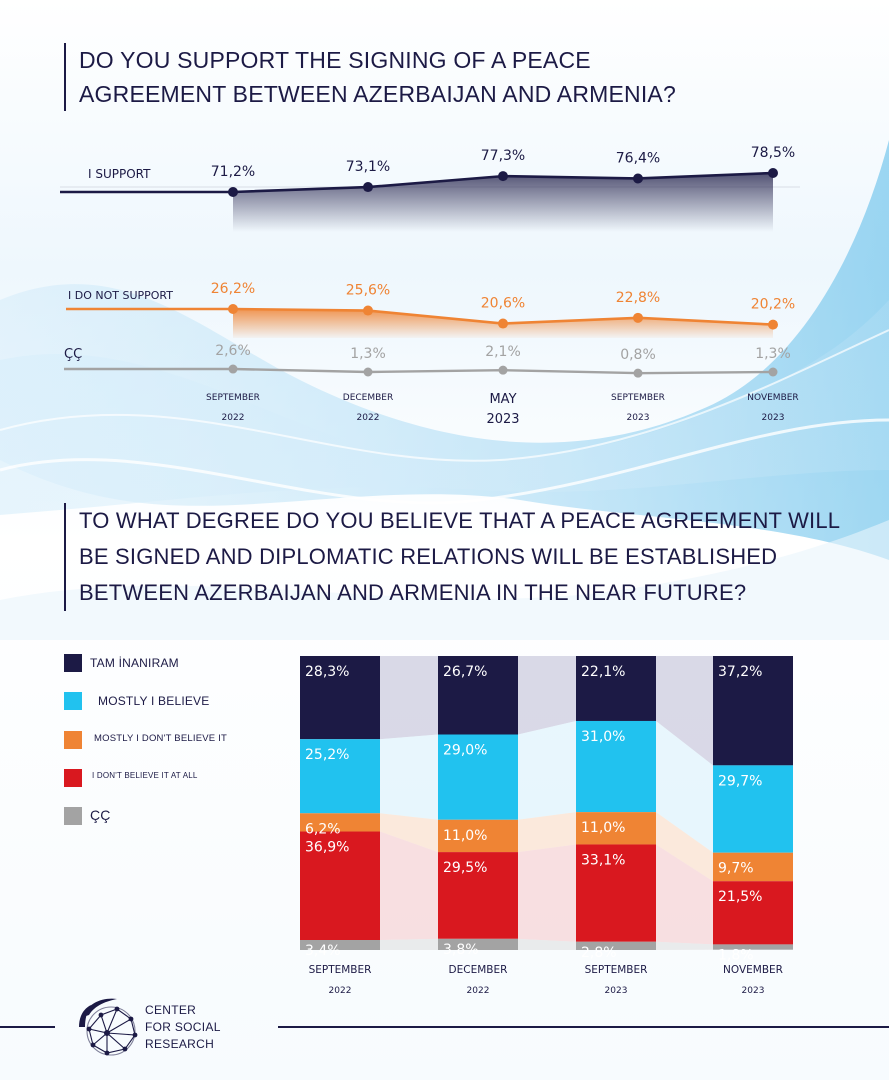 This screenshot has width=889, height=1080. Describe the element at coordinates (503, 304) in the screenshot. I see `notsupport-value-label: 20,6%` at that location.